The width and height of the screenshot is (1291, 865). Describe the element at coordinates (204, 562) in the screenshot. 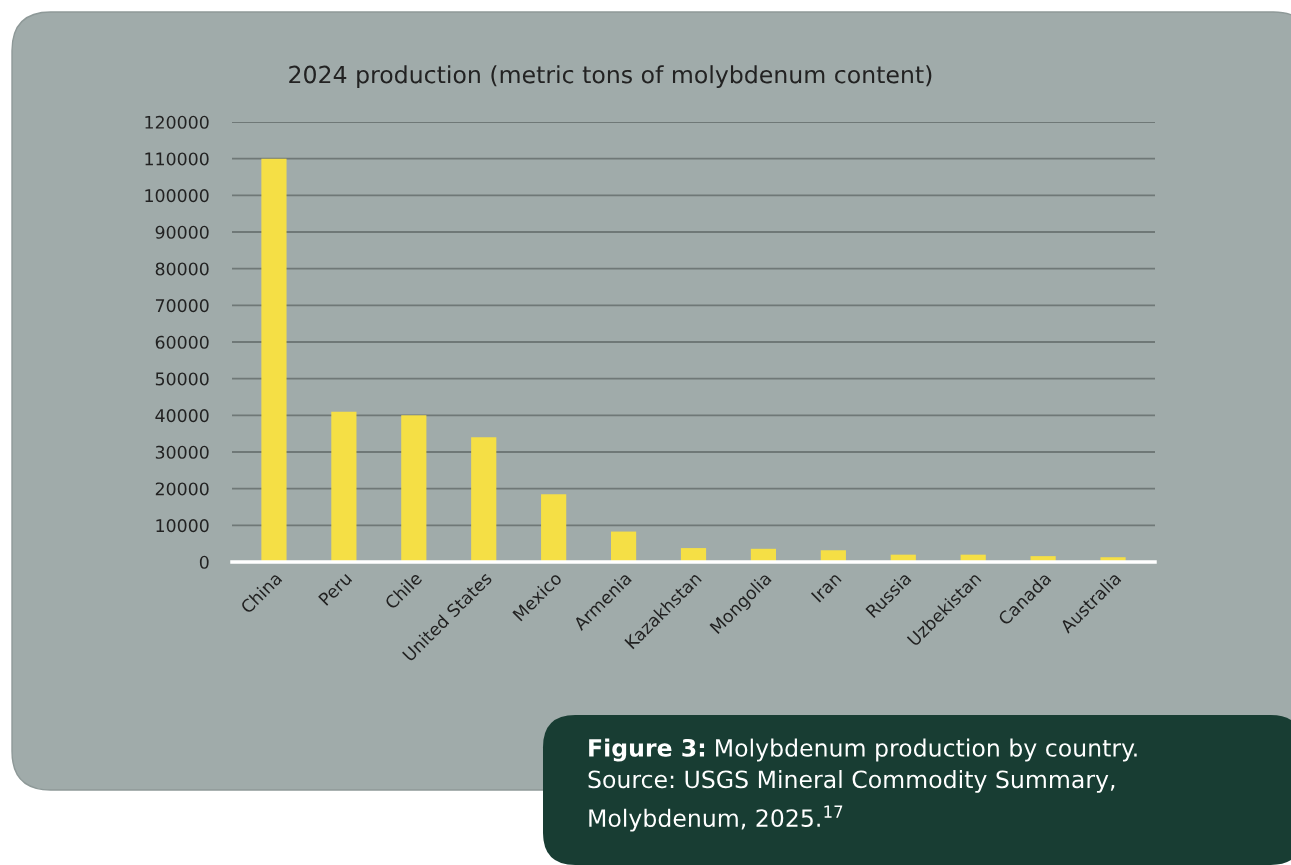

I see `y-tick-label: 0` at that location.